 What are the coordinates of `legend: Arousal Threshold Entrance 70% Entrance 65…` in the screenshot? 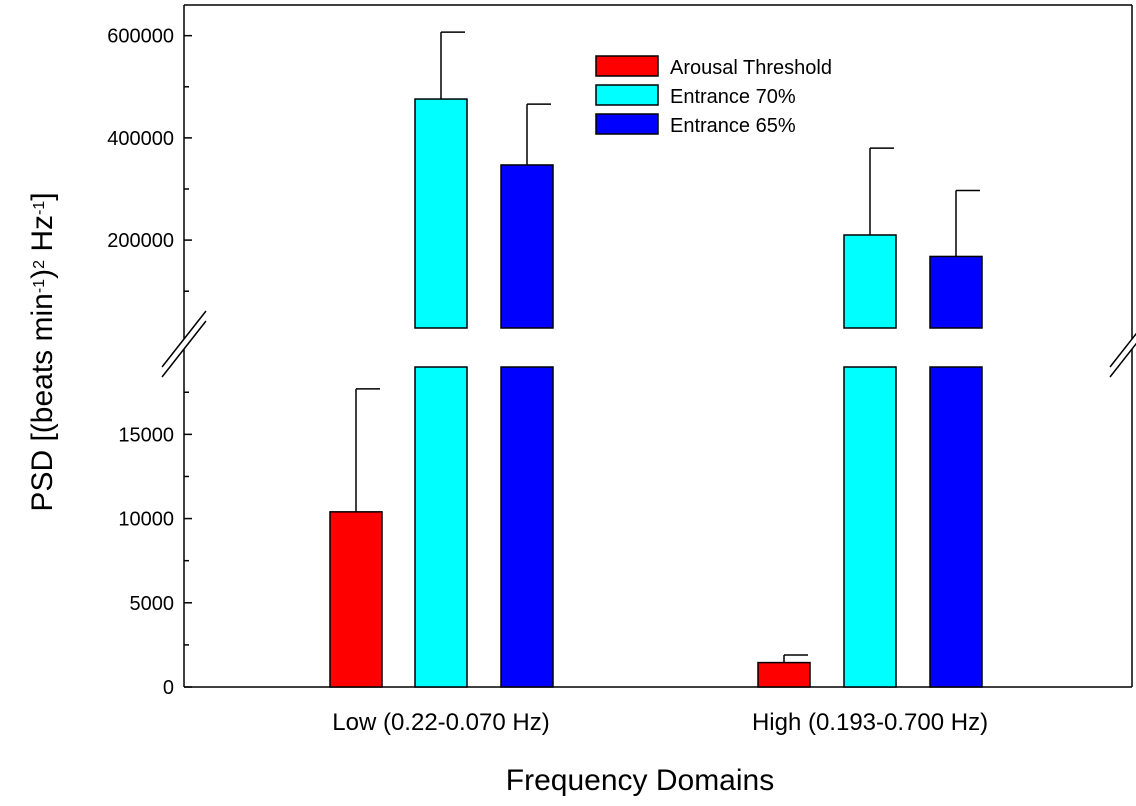 It's located at (713, 96).